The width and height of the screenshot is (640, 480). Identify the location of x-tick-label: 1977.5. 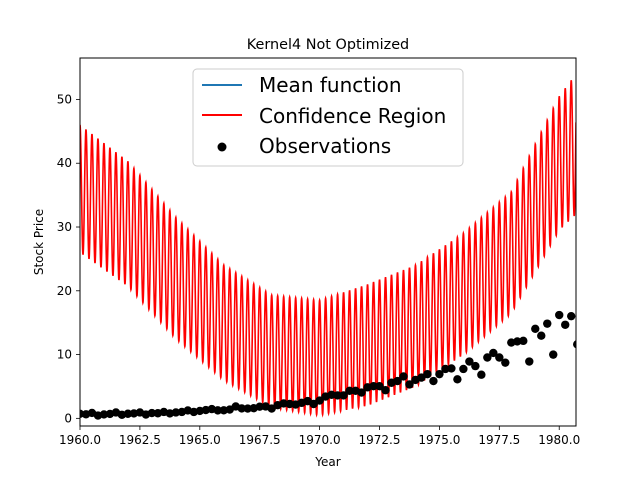
(499, 440).